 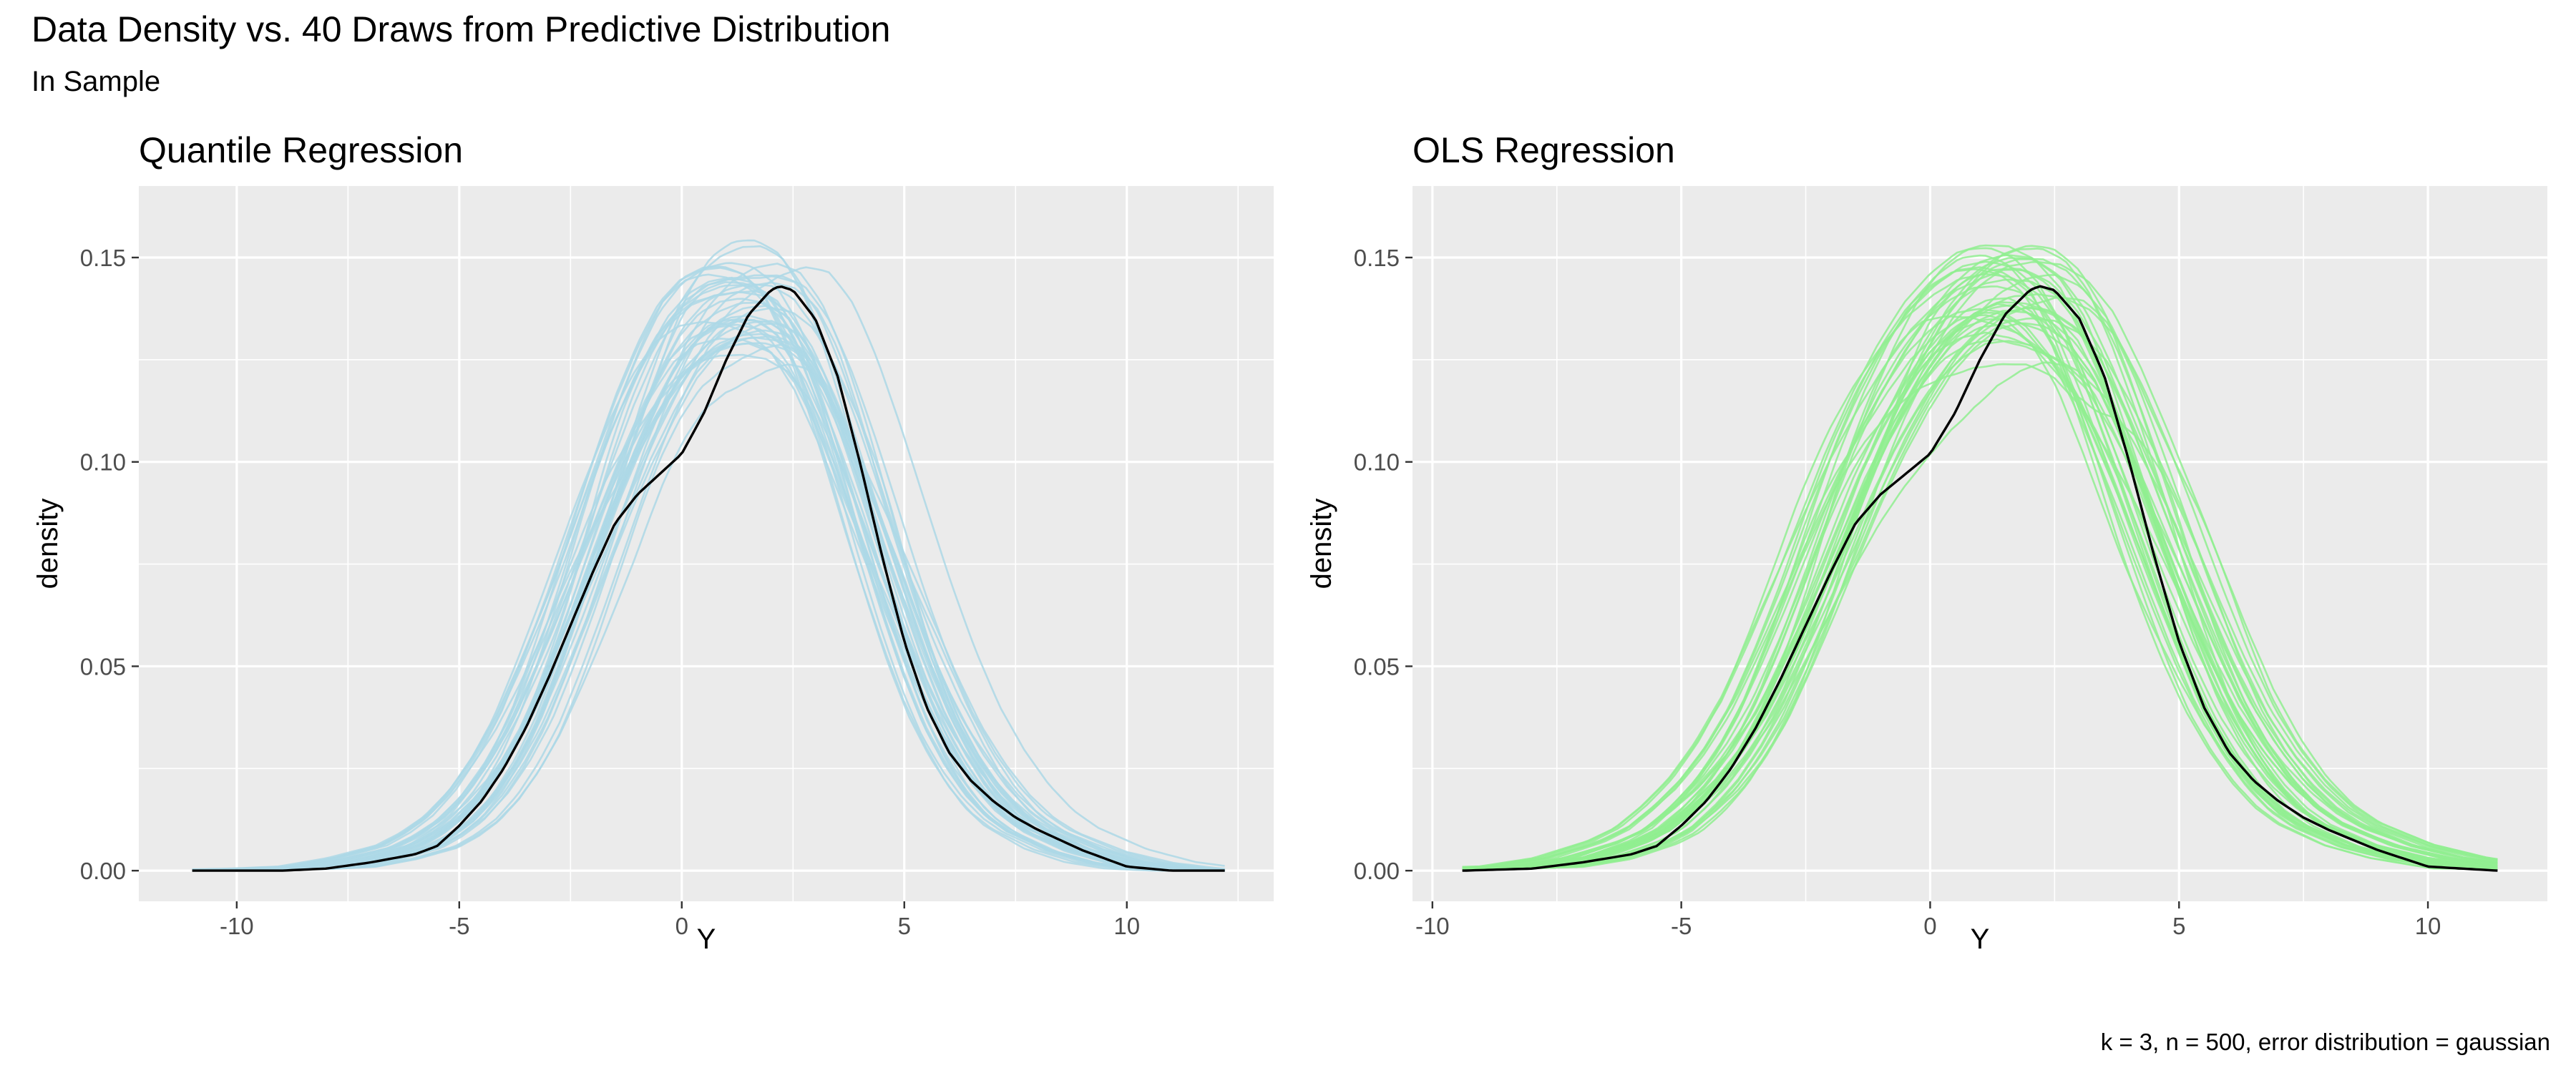 What do you see at coordinates (1544, 150) in the screenshot?
I see `panel-title: OLS Regression` at bounding box center [1544, 150].